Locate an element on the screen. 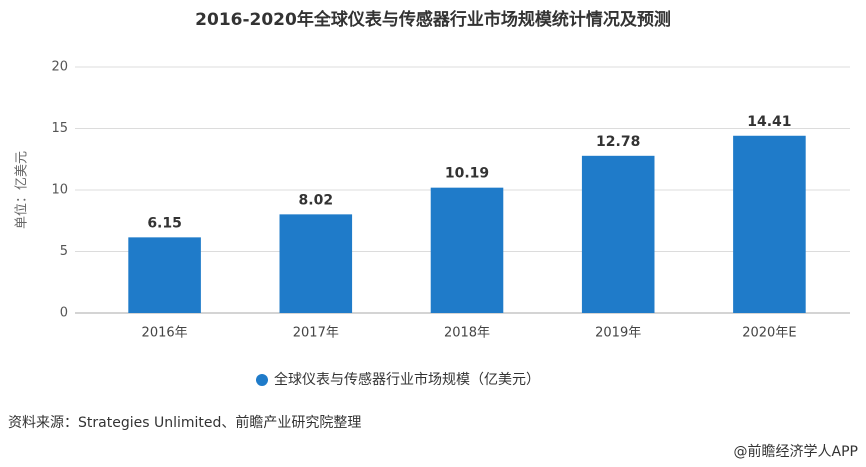 This screenshot has width=866, height=467. x-tick-label: 2017年 is located at coordinates (316, 333).